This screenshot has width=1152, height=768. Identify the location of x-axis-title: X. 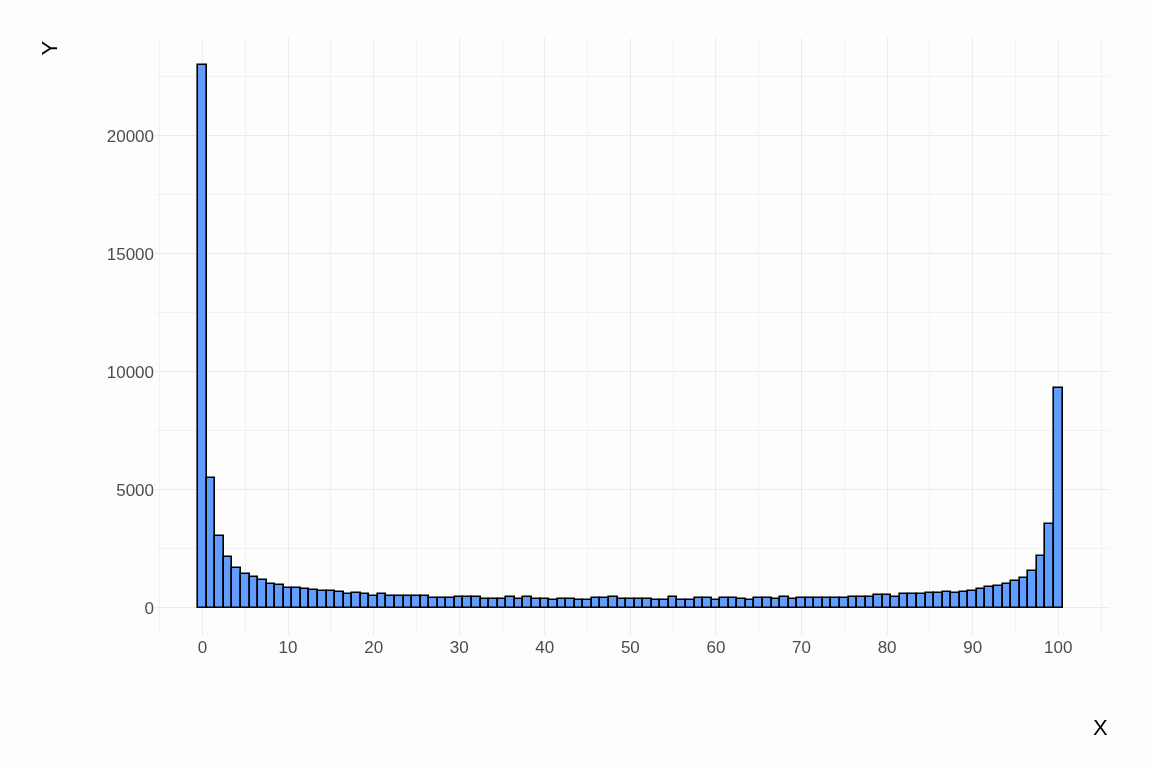
(1100, 727).